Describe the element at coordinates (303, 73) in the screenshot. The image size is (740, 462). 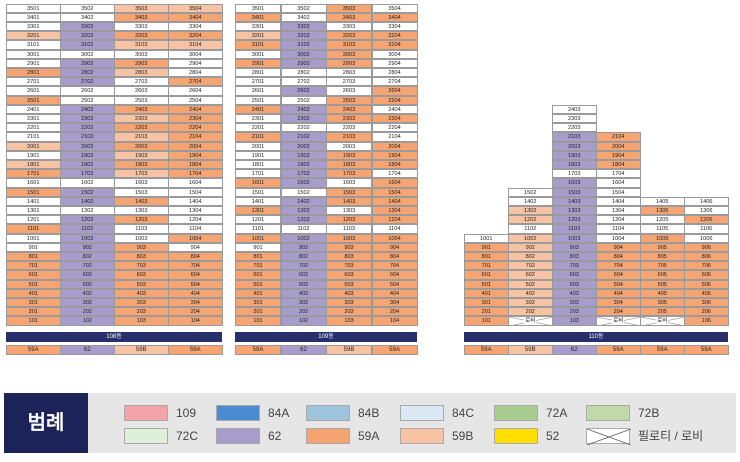
I see `unit-cell: 2802` at that location.